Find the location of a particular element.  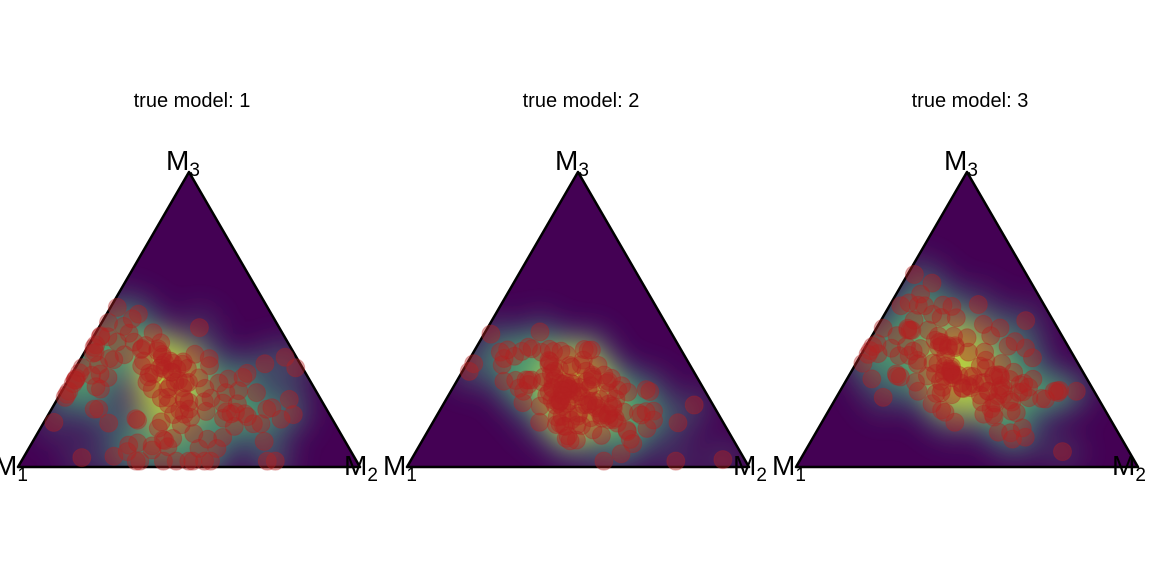

vertex-label-top: M3 is located at coordinates (961, 163).